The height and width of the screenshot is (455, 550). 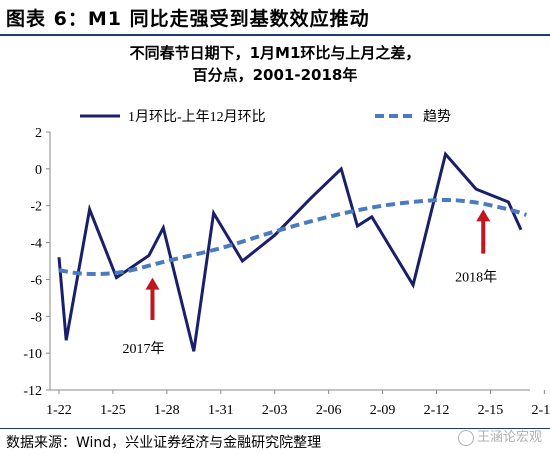 I want to click on x-tick-label: 2-06, so click(x=329, y=410).